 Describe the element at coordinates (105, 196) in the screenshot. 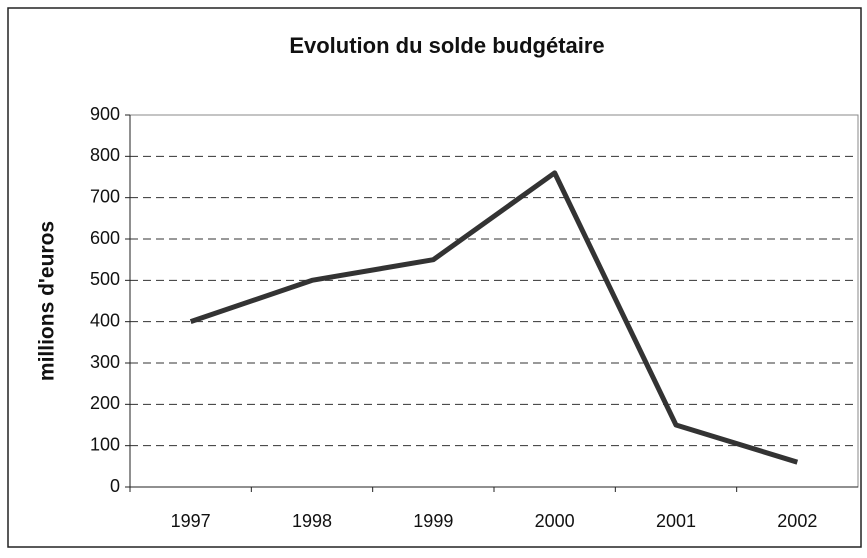

I see `y-tick-label: 700` at that location.